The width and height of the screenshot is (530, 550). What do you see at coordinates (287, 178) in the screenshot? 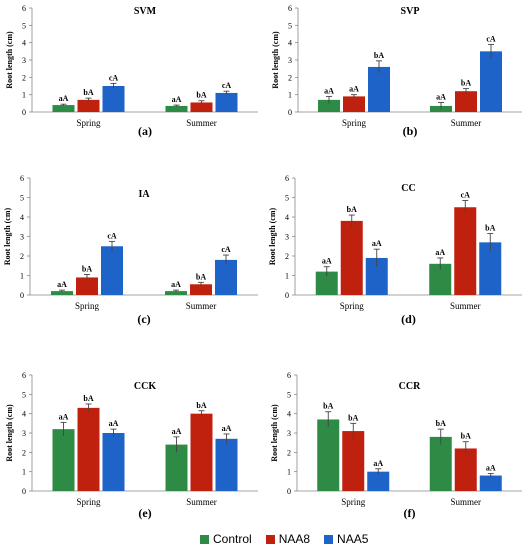
I see `panel-4-ytick-label: 6` at bounding box center [287, 178].